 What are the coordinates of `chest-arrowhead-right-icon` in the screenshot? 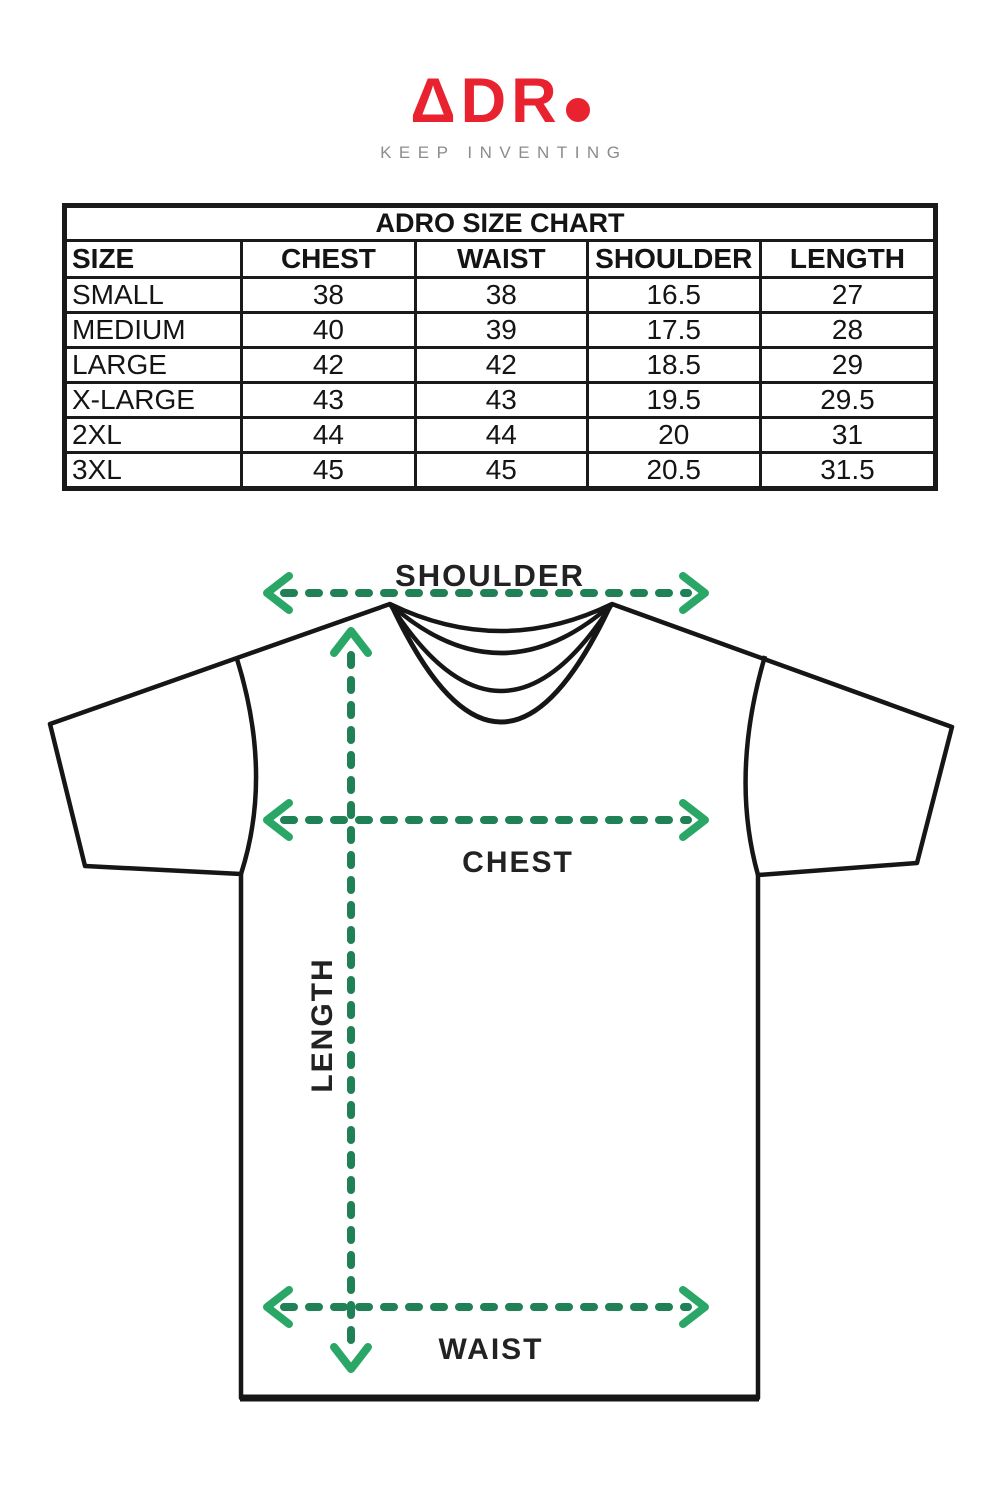 It's located at (694, 820).